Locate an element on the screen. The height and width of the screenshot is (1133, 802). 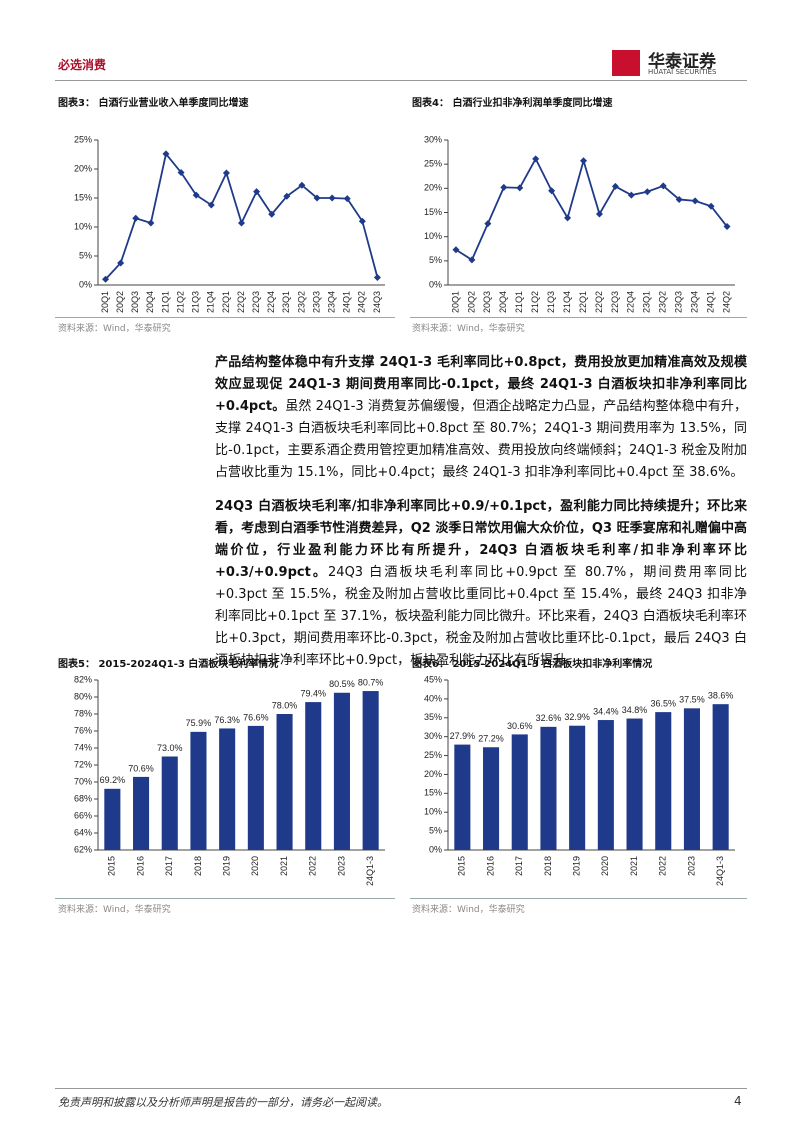
y-tick-label: 5% is located at coordinates (85, 255).